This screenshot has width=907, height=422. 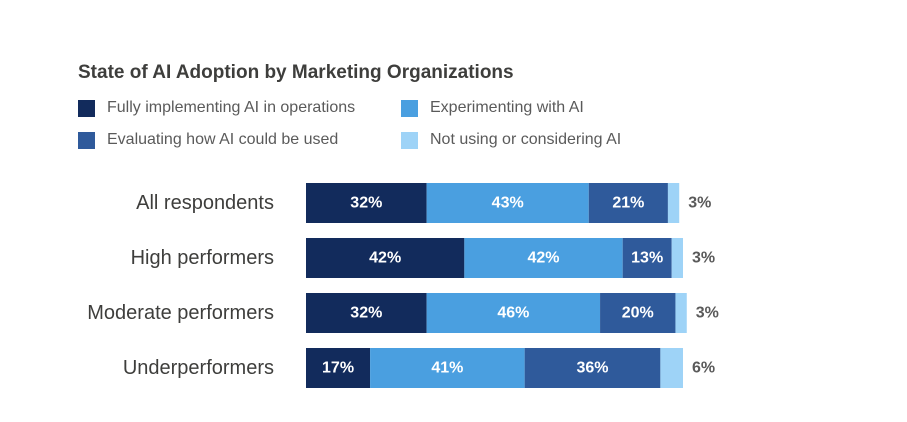 I want to click on data-label-underperformers-experimenting-with-ai: 41%, so click(x=447, y=368).